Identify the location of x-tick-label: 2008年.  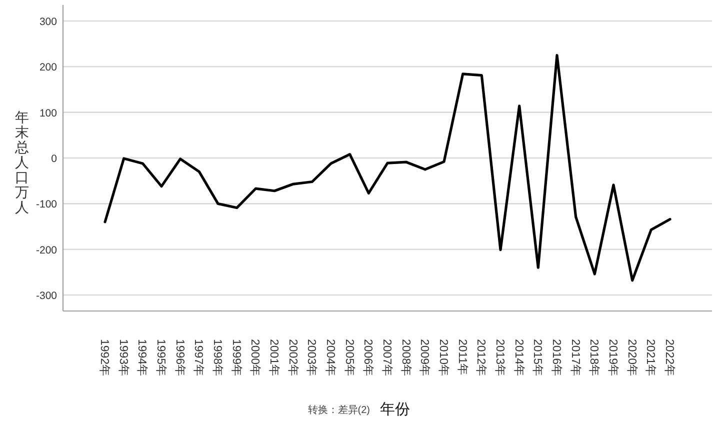
(405, 358).